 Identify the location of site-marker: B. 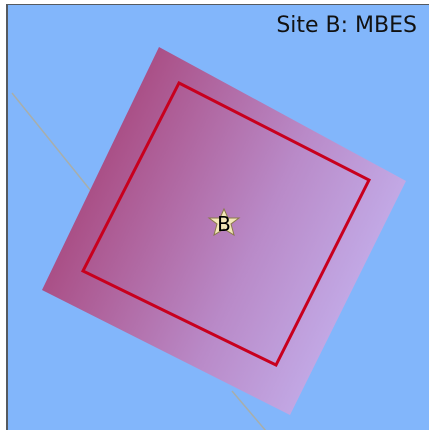
(224, 222).